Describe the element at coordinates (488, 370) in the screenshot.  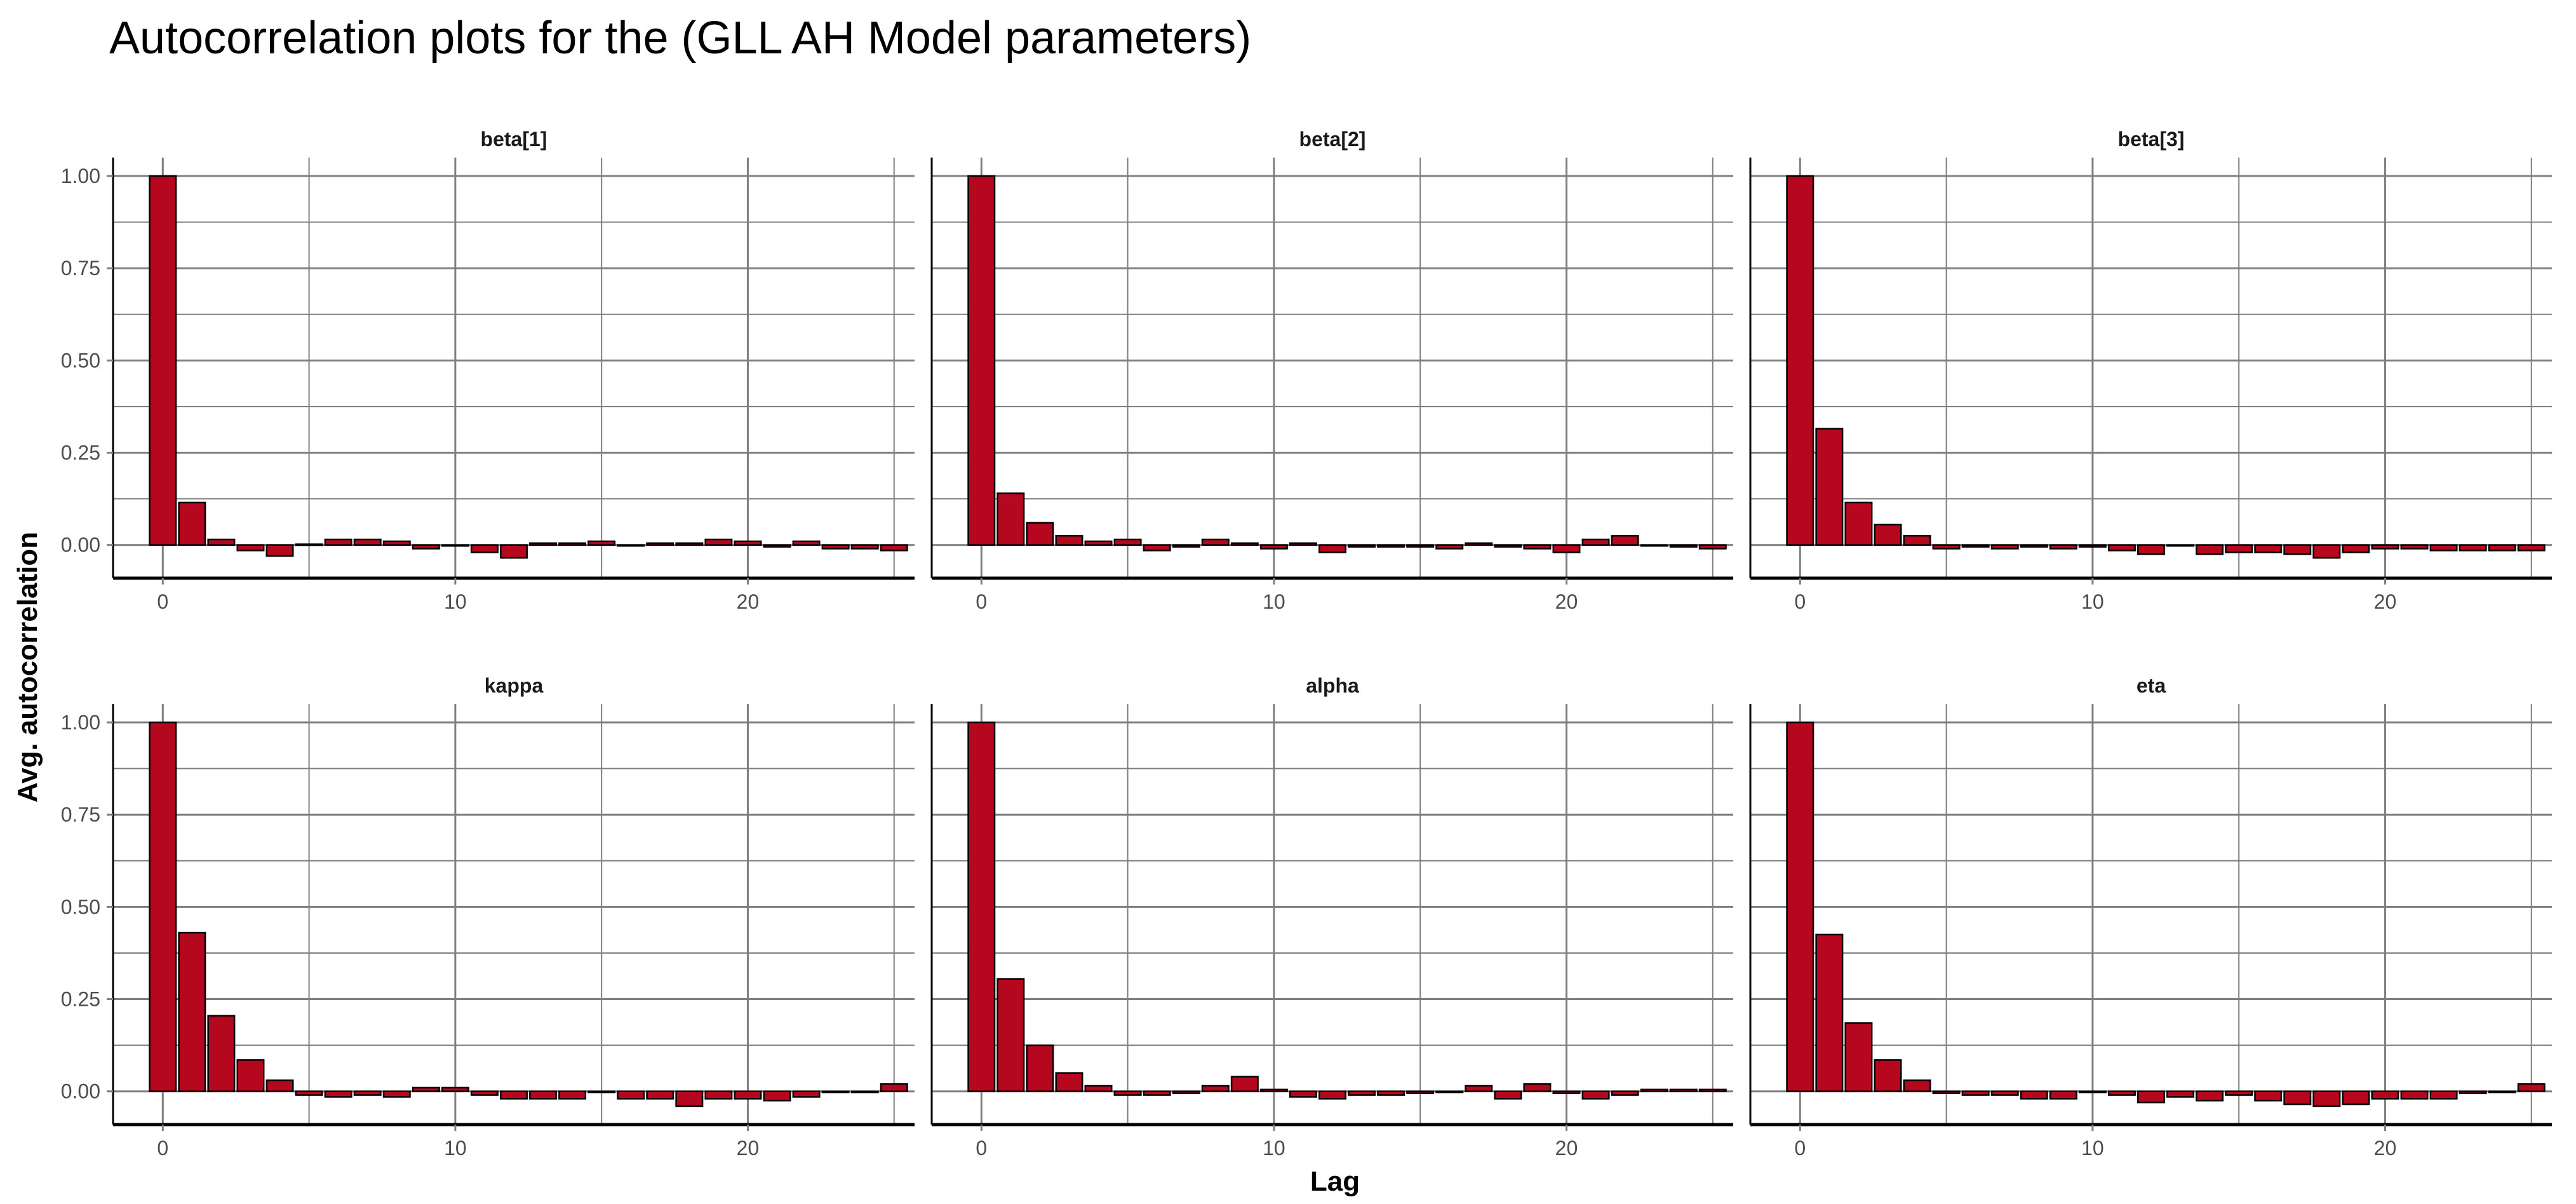
I see `facet-panel: beta[1] 0 10 20 0.00 0.25 0.50 0.75 1.00` at that location.